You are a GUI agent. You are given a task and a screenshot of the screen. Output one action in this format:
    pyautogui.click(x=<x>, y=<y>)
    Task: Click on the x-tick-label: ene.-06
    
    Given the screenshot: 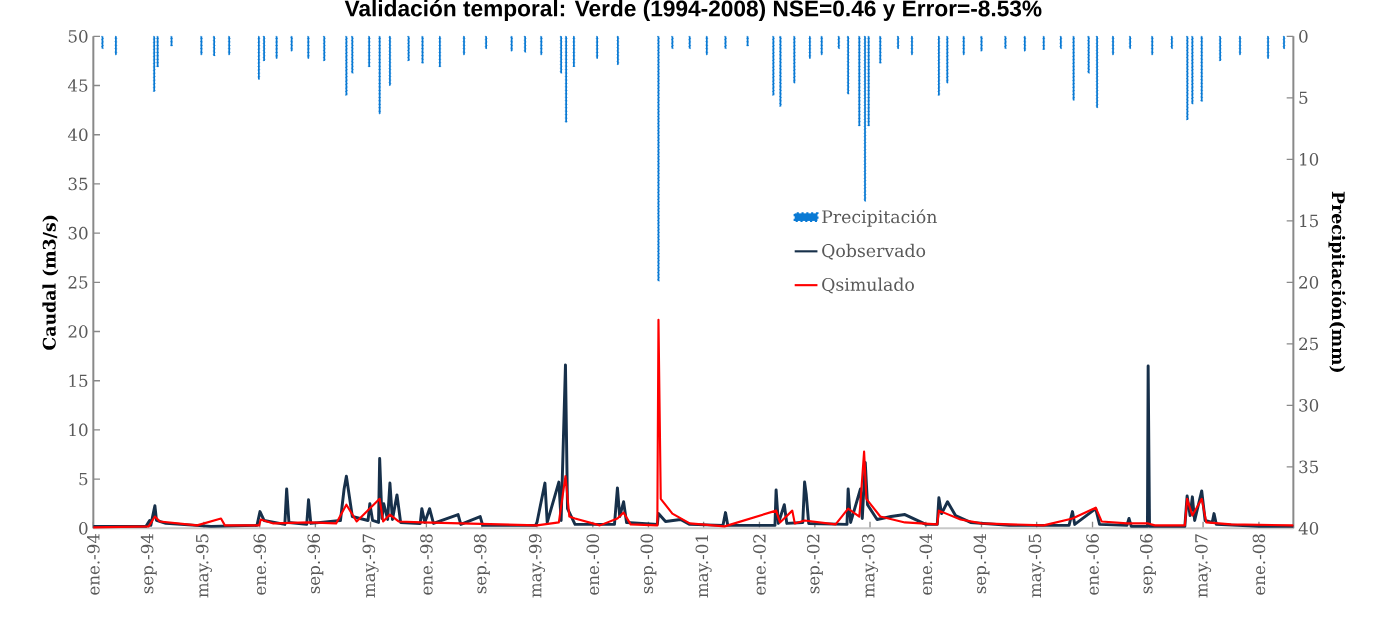 What is the action you would take?
    pyautogui.click(x=1092, y=564)
    